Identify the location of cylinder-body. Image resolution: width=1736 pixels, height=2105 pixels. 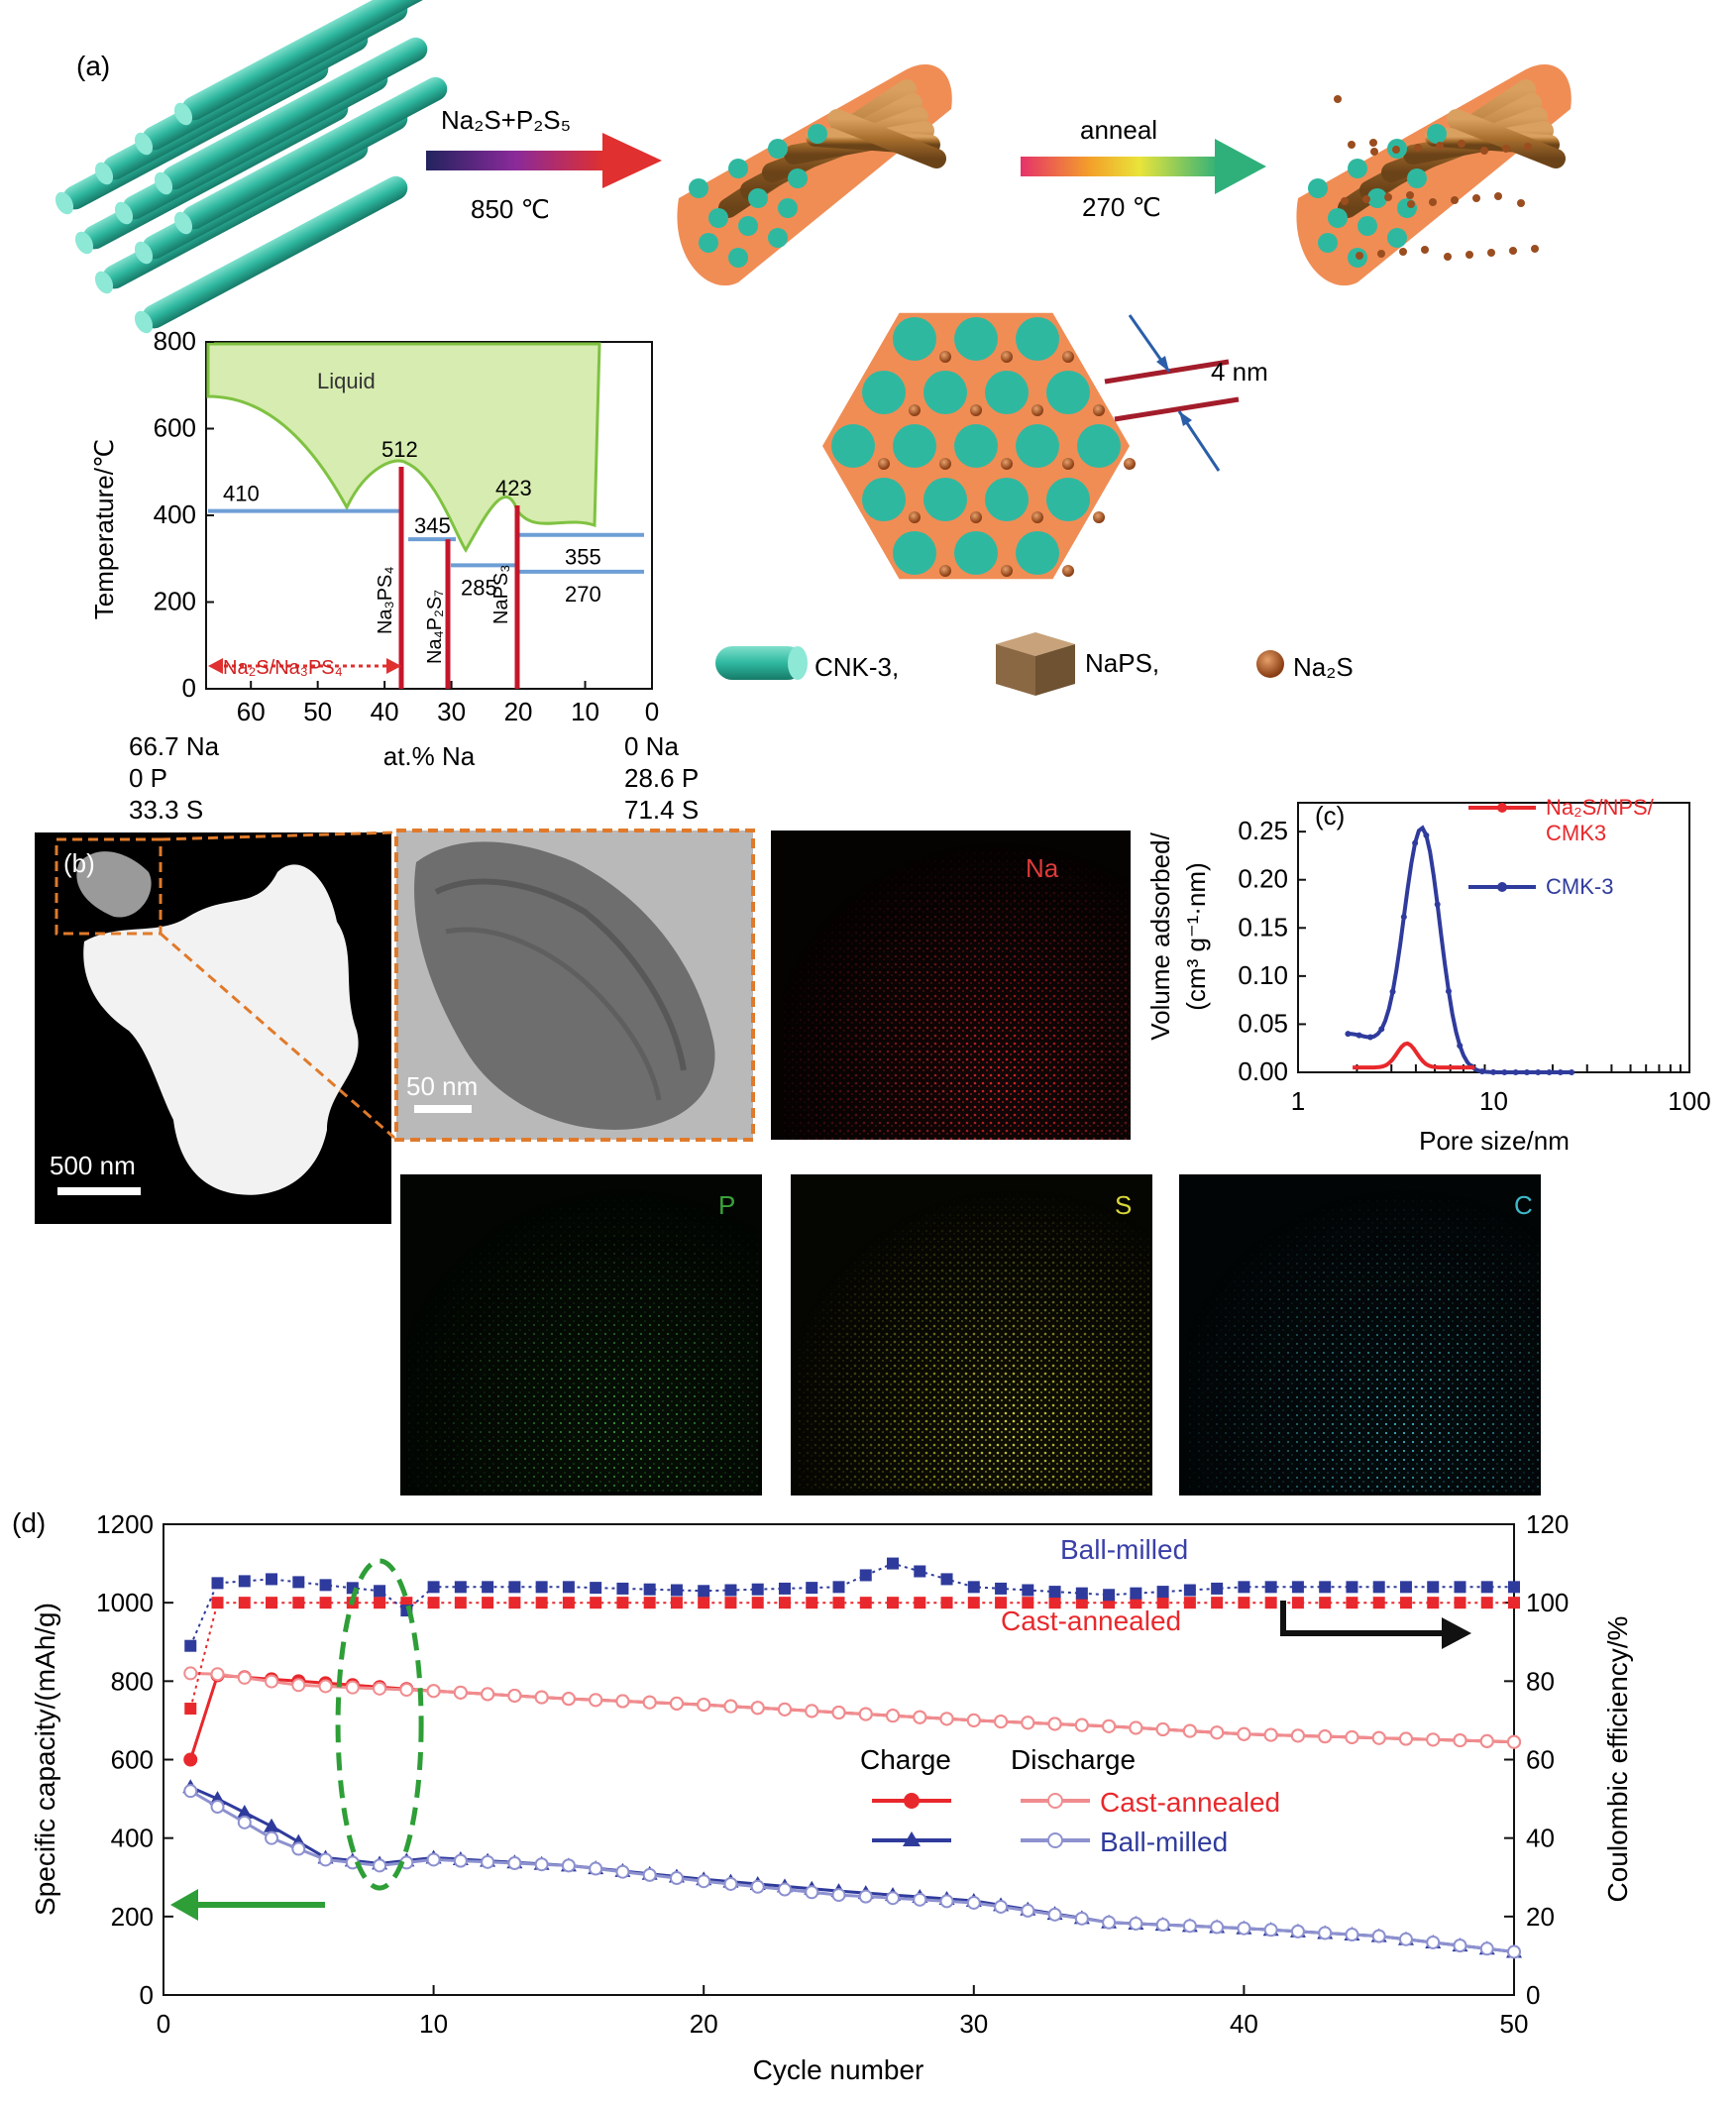
(295, 113).